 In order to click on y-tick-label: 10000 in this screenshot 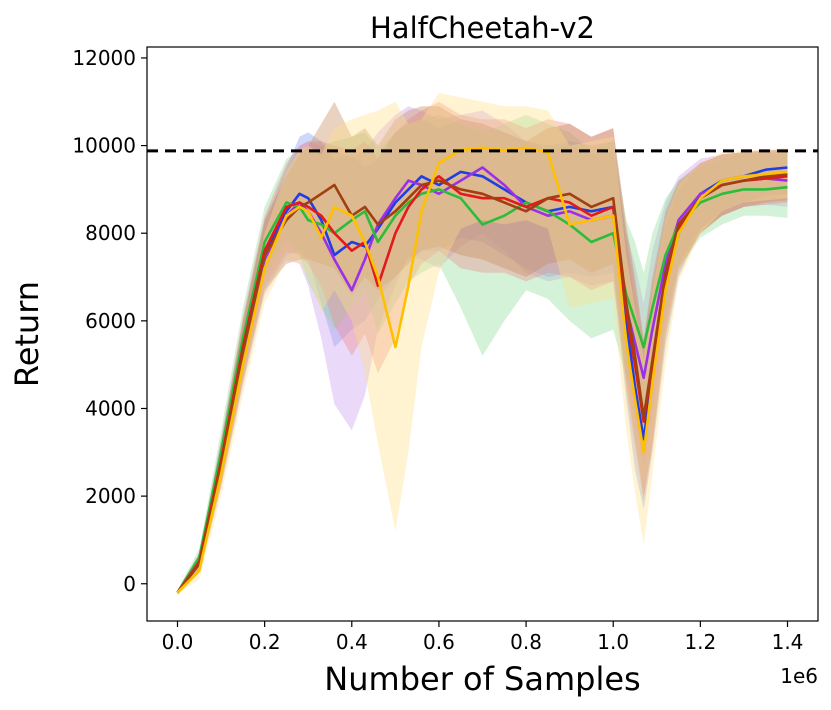, I will do `click(104, 146)`.